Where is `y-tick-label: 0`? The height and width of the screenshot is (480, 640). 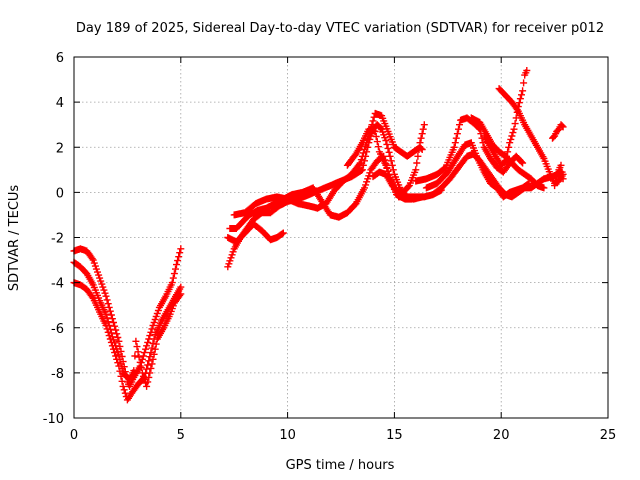
y-tick-label: 0 is located at coordinates (60, 193).